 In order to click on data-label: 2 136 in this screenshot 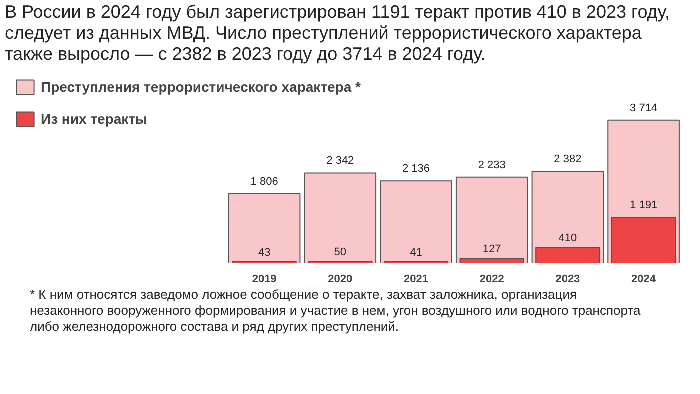, I will do `click(416, 169)`.